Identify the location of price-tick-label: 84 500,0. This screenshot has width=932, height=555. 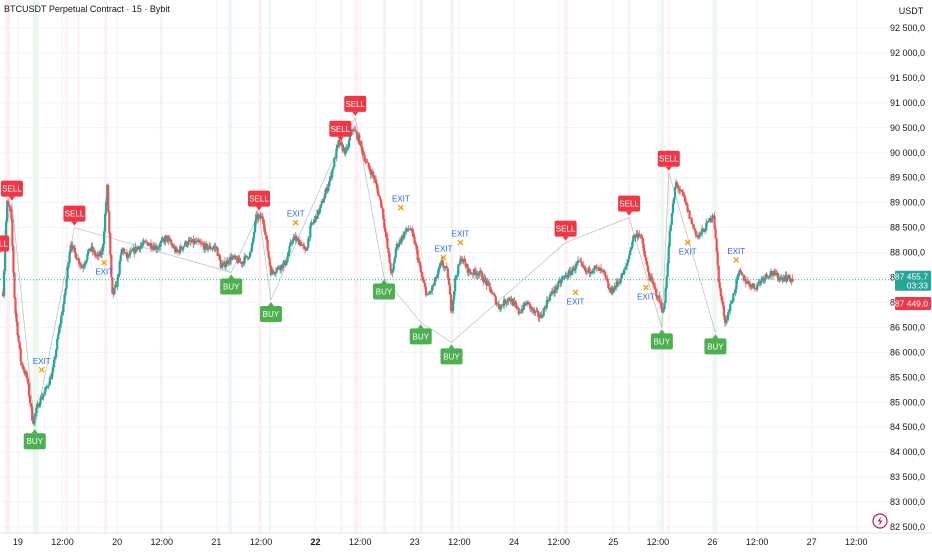
(907, 427).